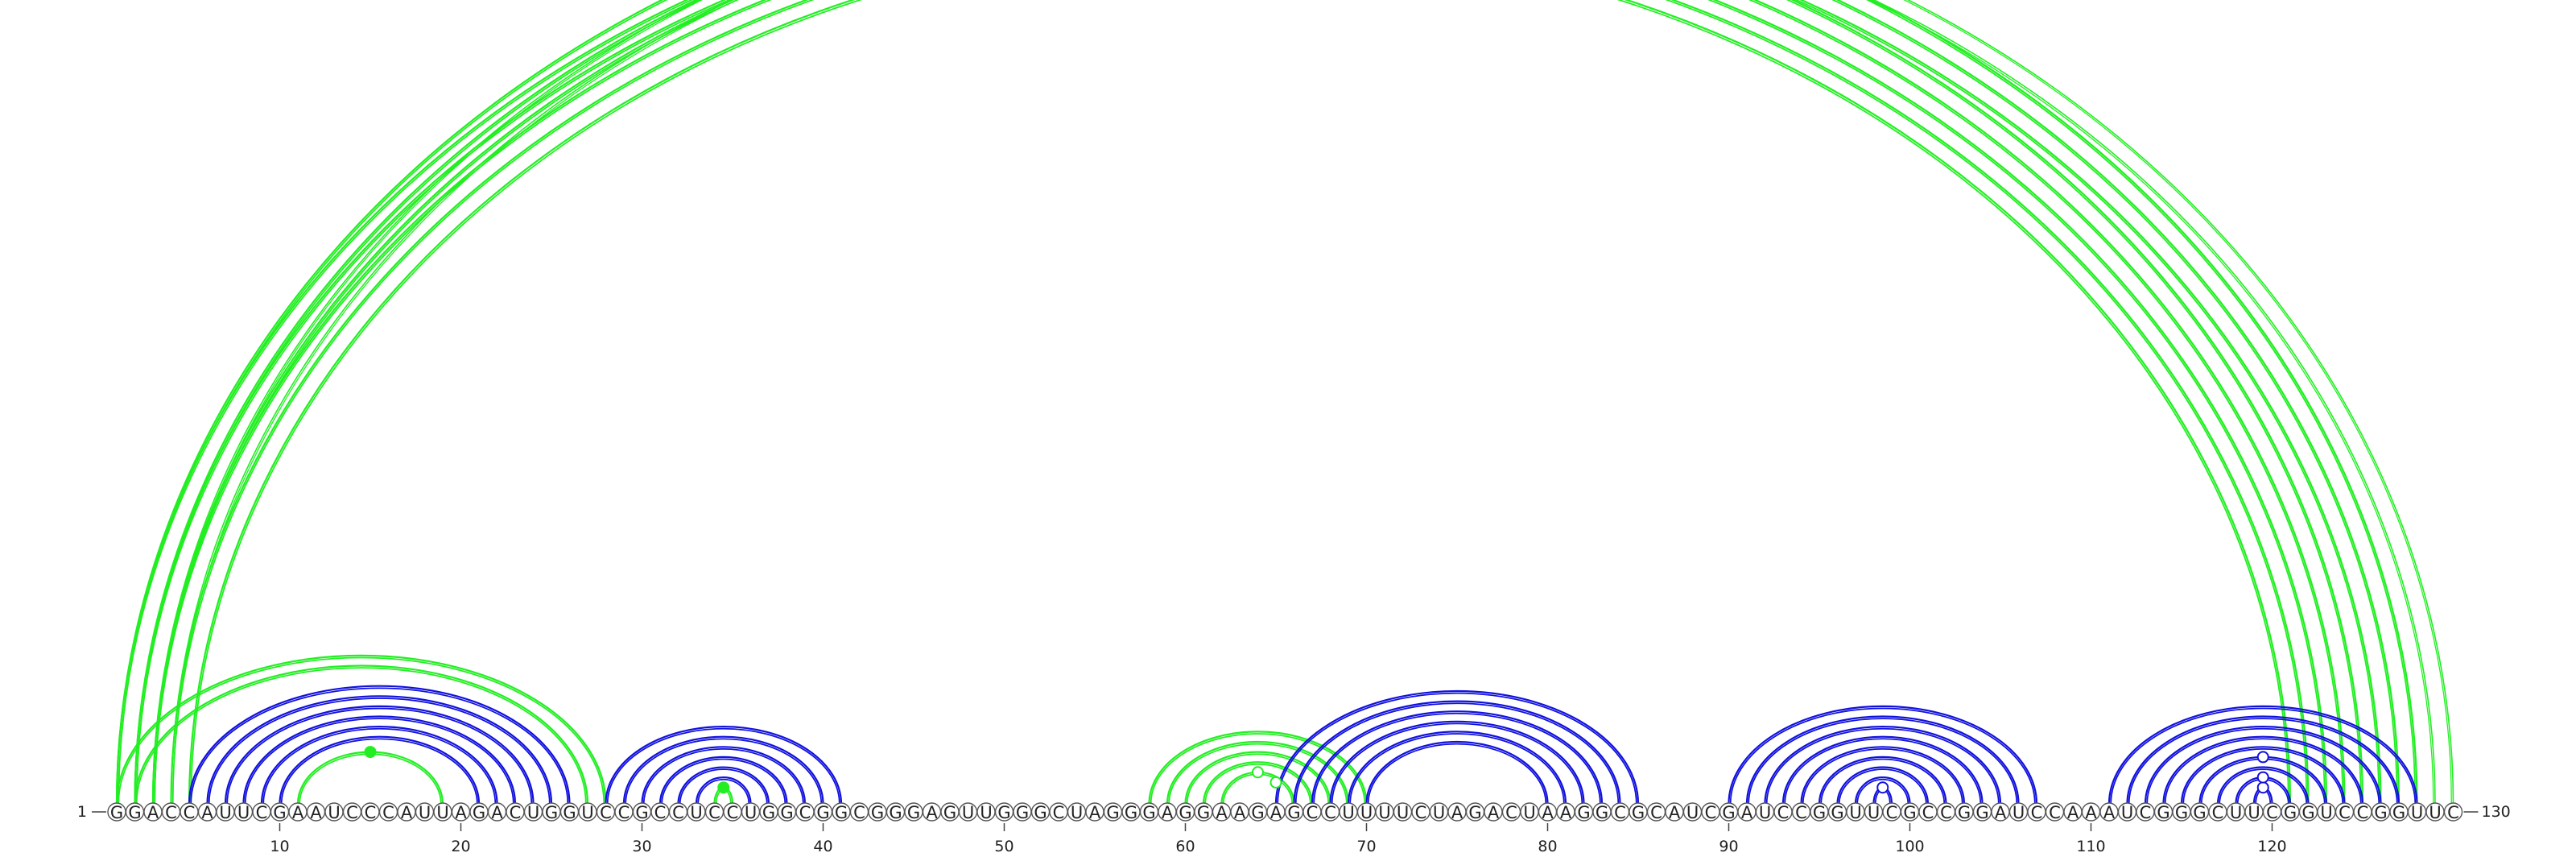  Describe the element at coordinates (279, 846) in the screenshot. I see `tick-label: 10` at that location.